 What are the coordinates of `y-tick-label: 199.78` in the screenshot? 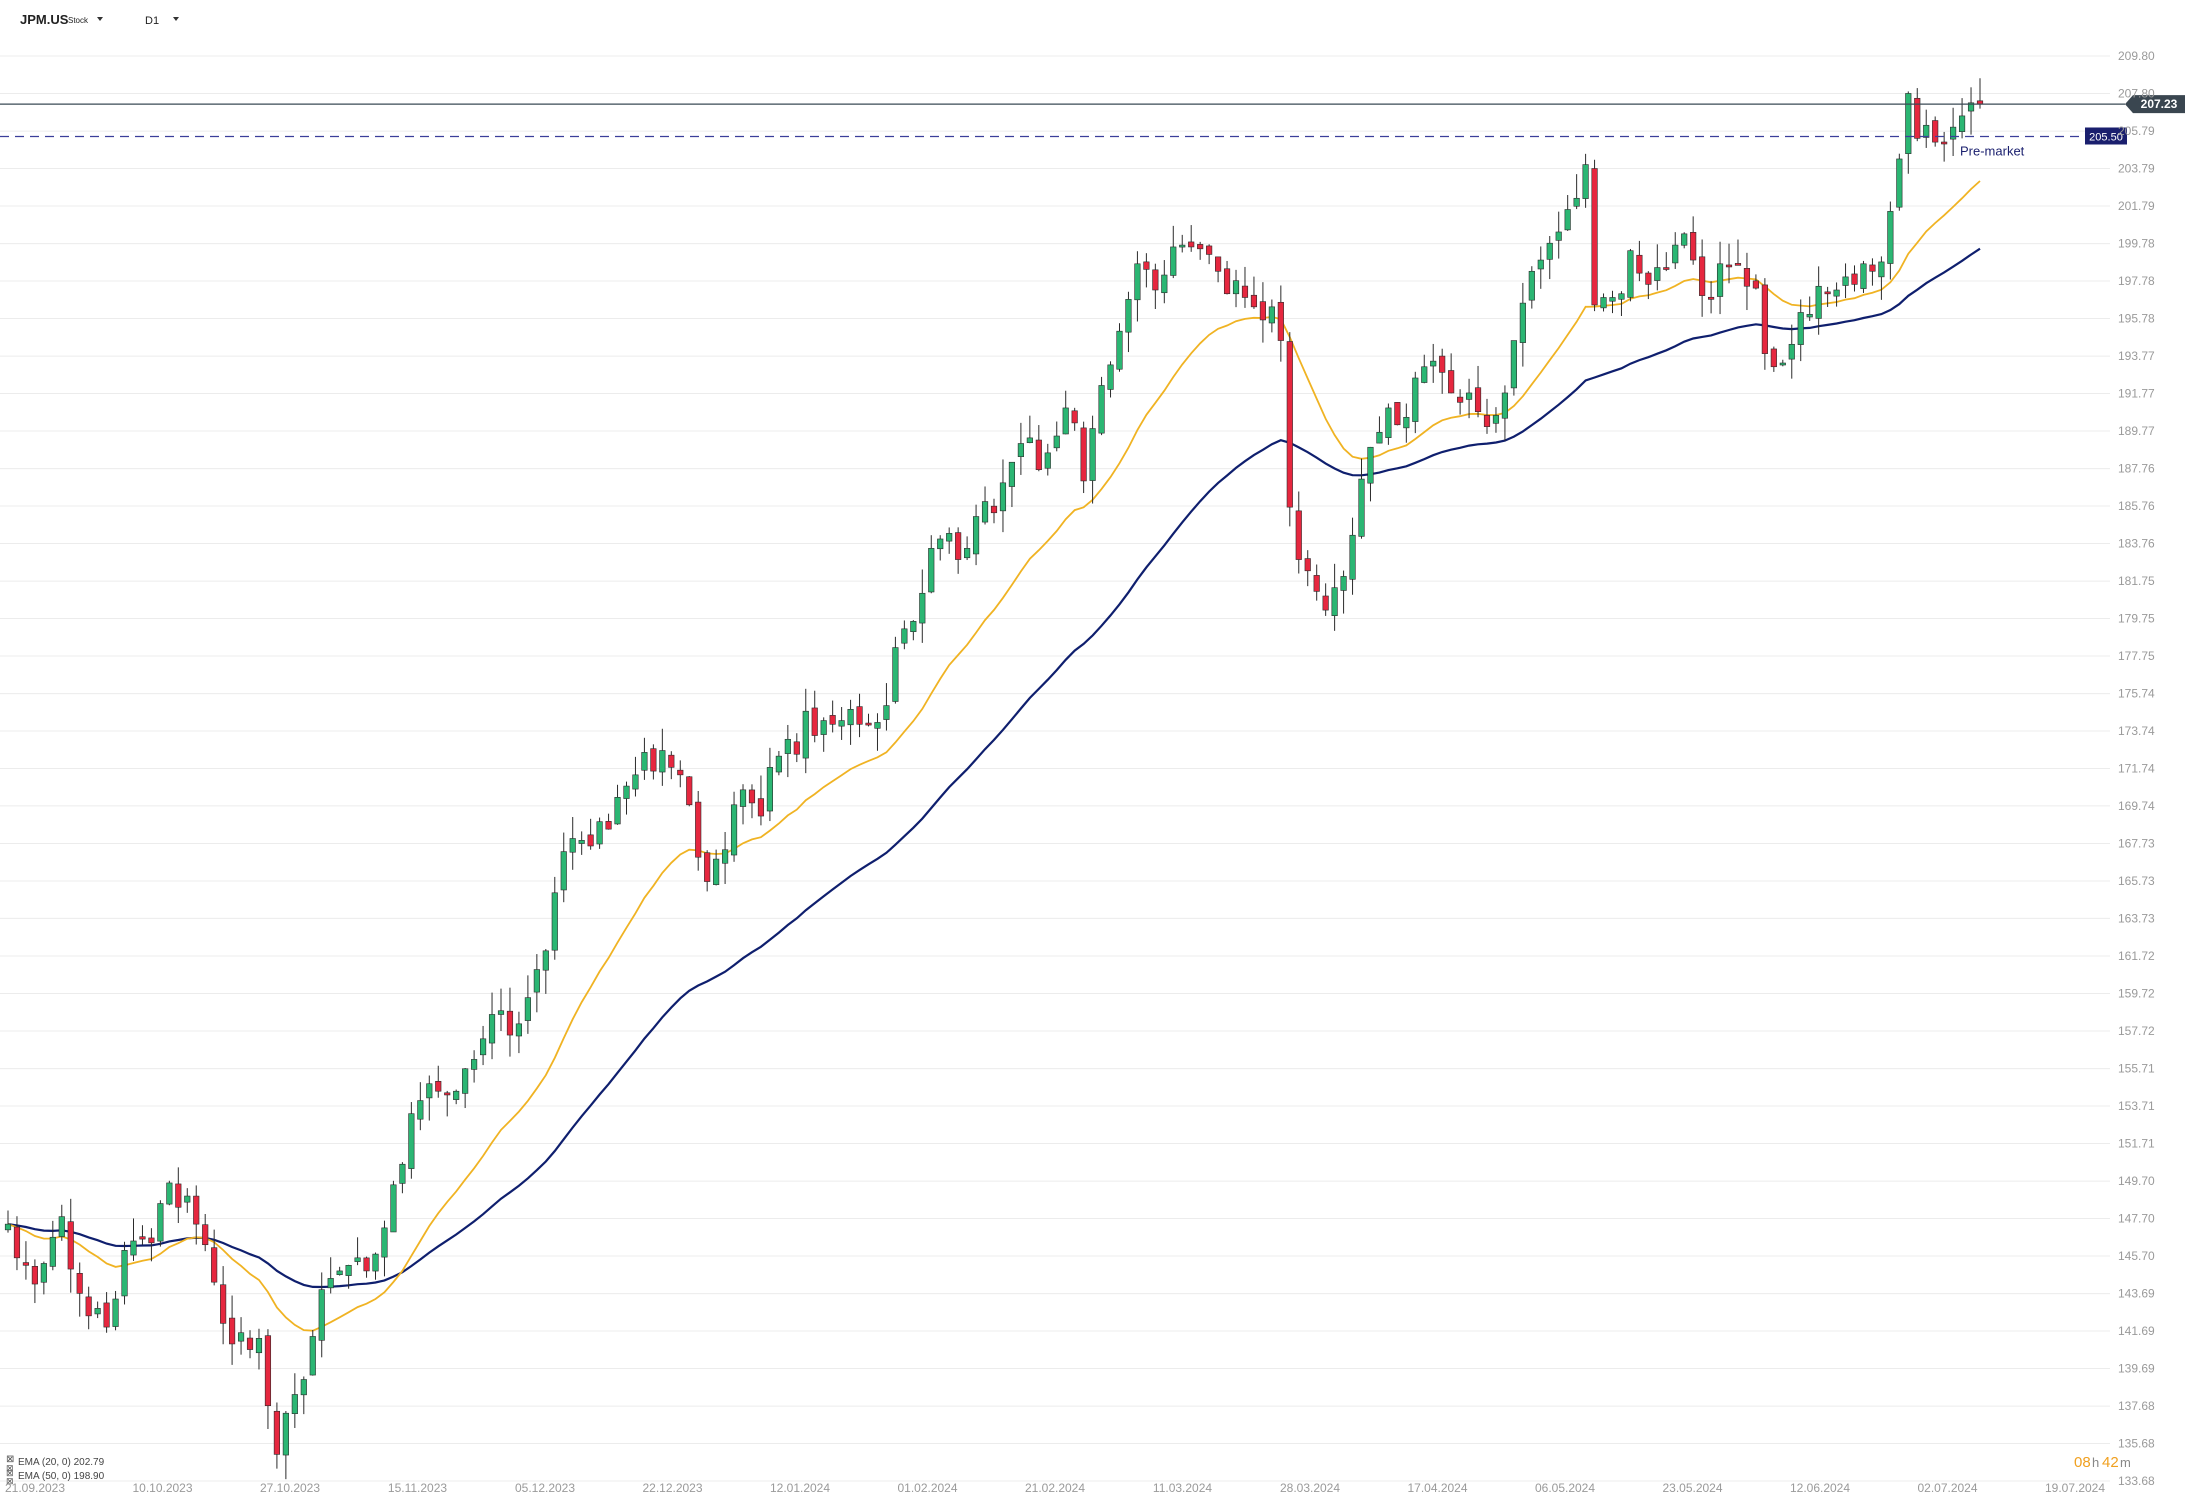 It's located at (2136, 244).